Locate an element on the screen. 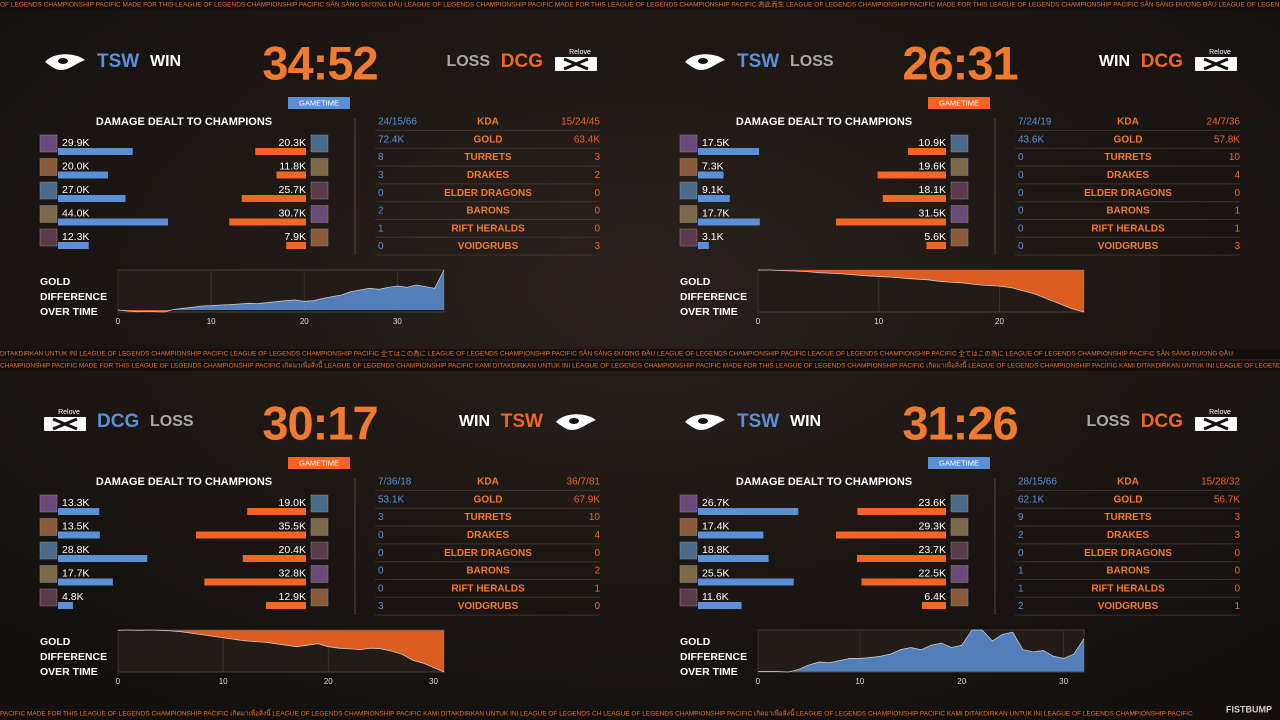 Image resolution: width=1280 pixels, height=720 pixels. damage-label: 27.0K is located at coordinates (75, 190).